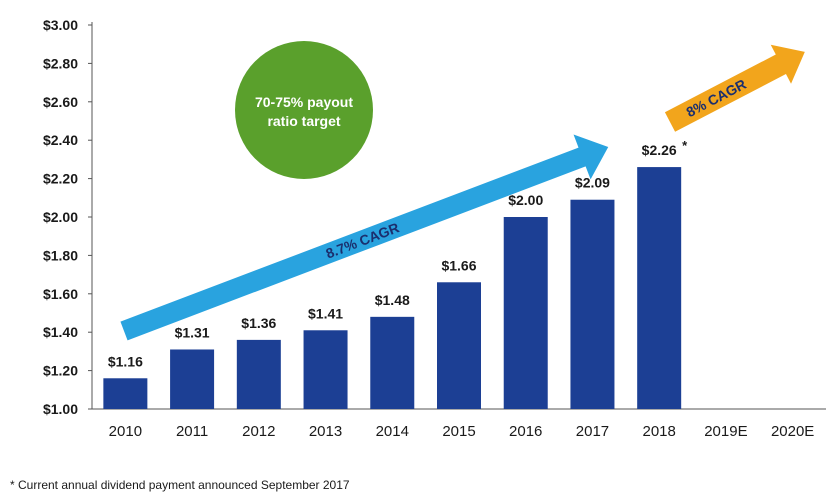 The height and width of the screenshot is (500, 836). What do you see at coordinates (392, 300) in the screenshot?
I see `data-label-2014: $1.48` at bounding box center [392, 300].